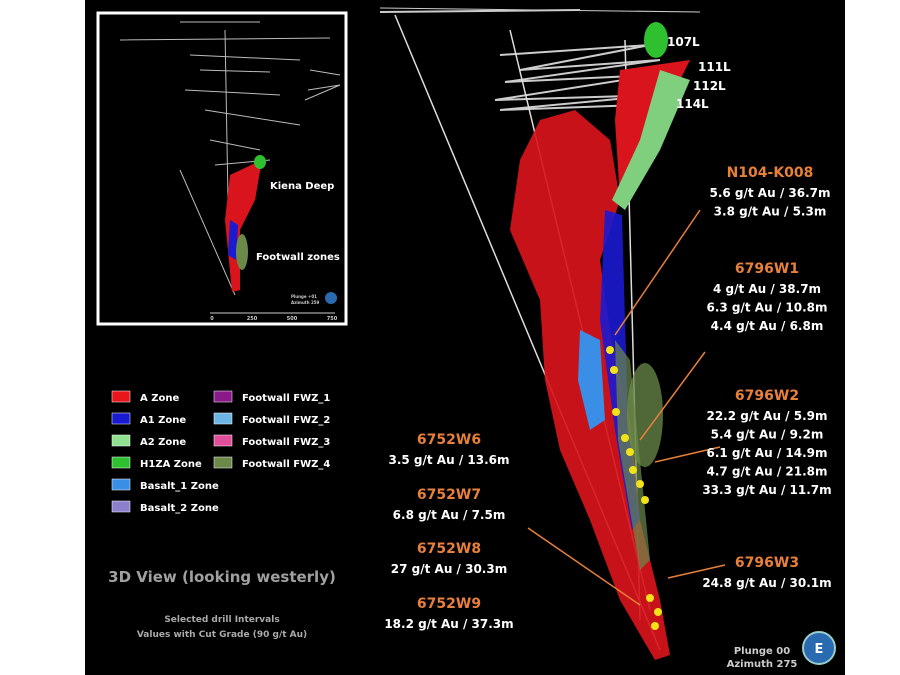 The width and height of the screenshot is (900, 675). What do you see at coordinates (222, 635) in the screenshot?
I see `note: Values with Cut Grade (90 g/t Au)` at bounding box center [222, 635].